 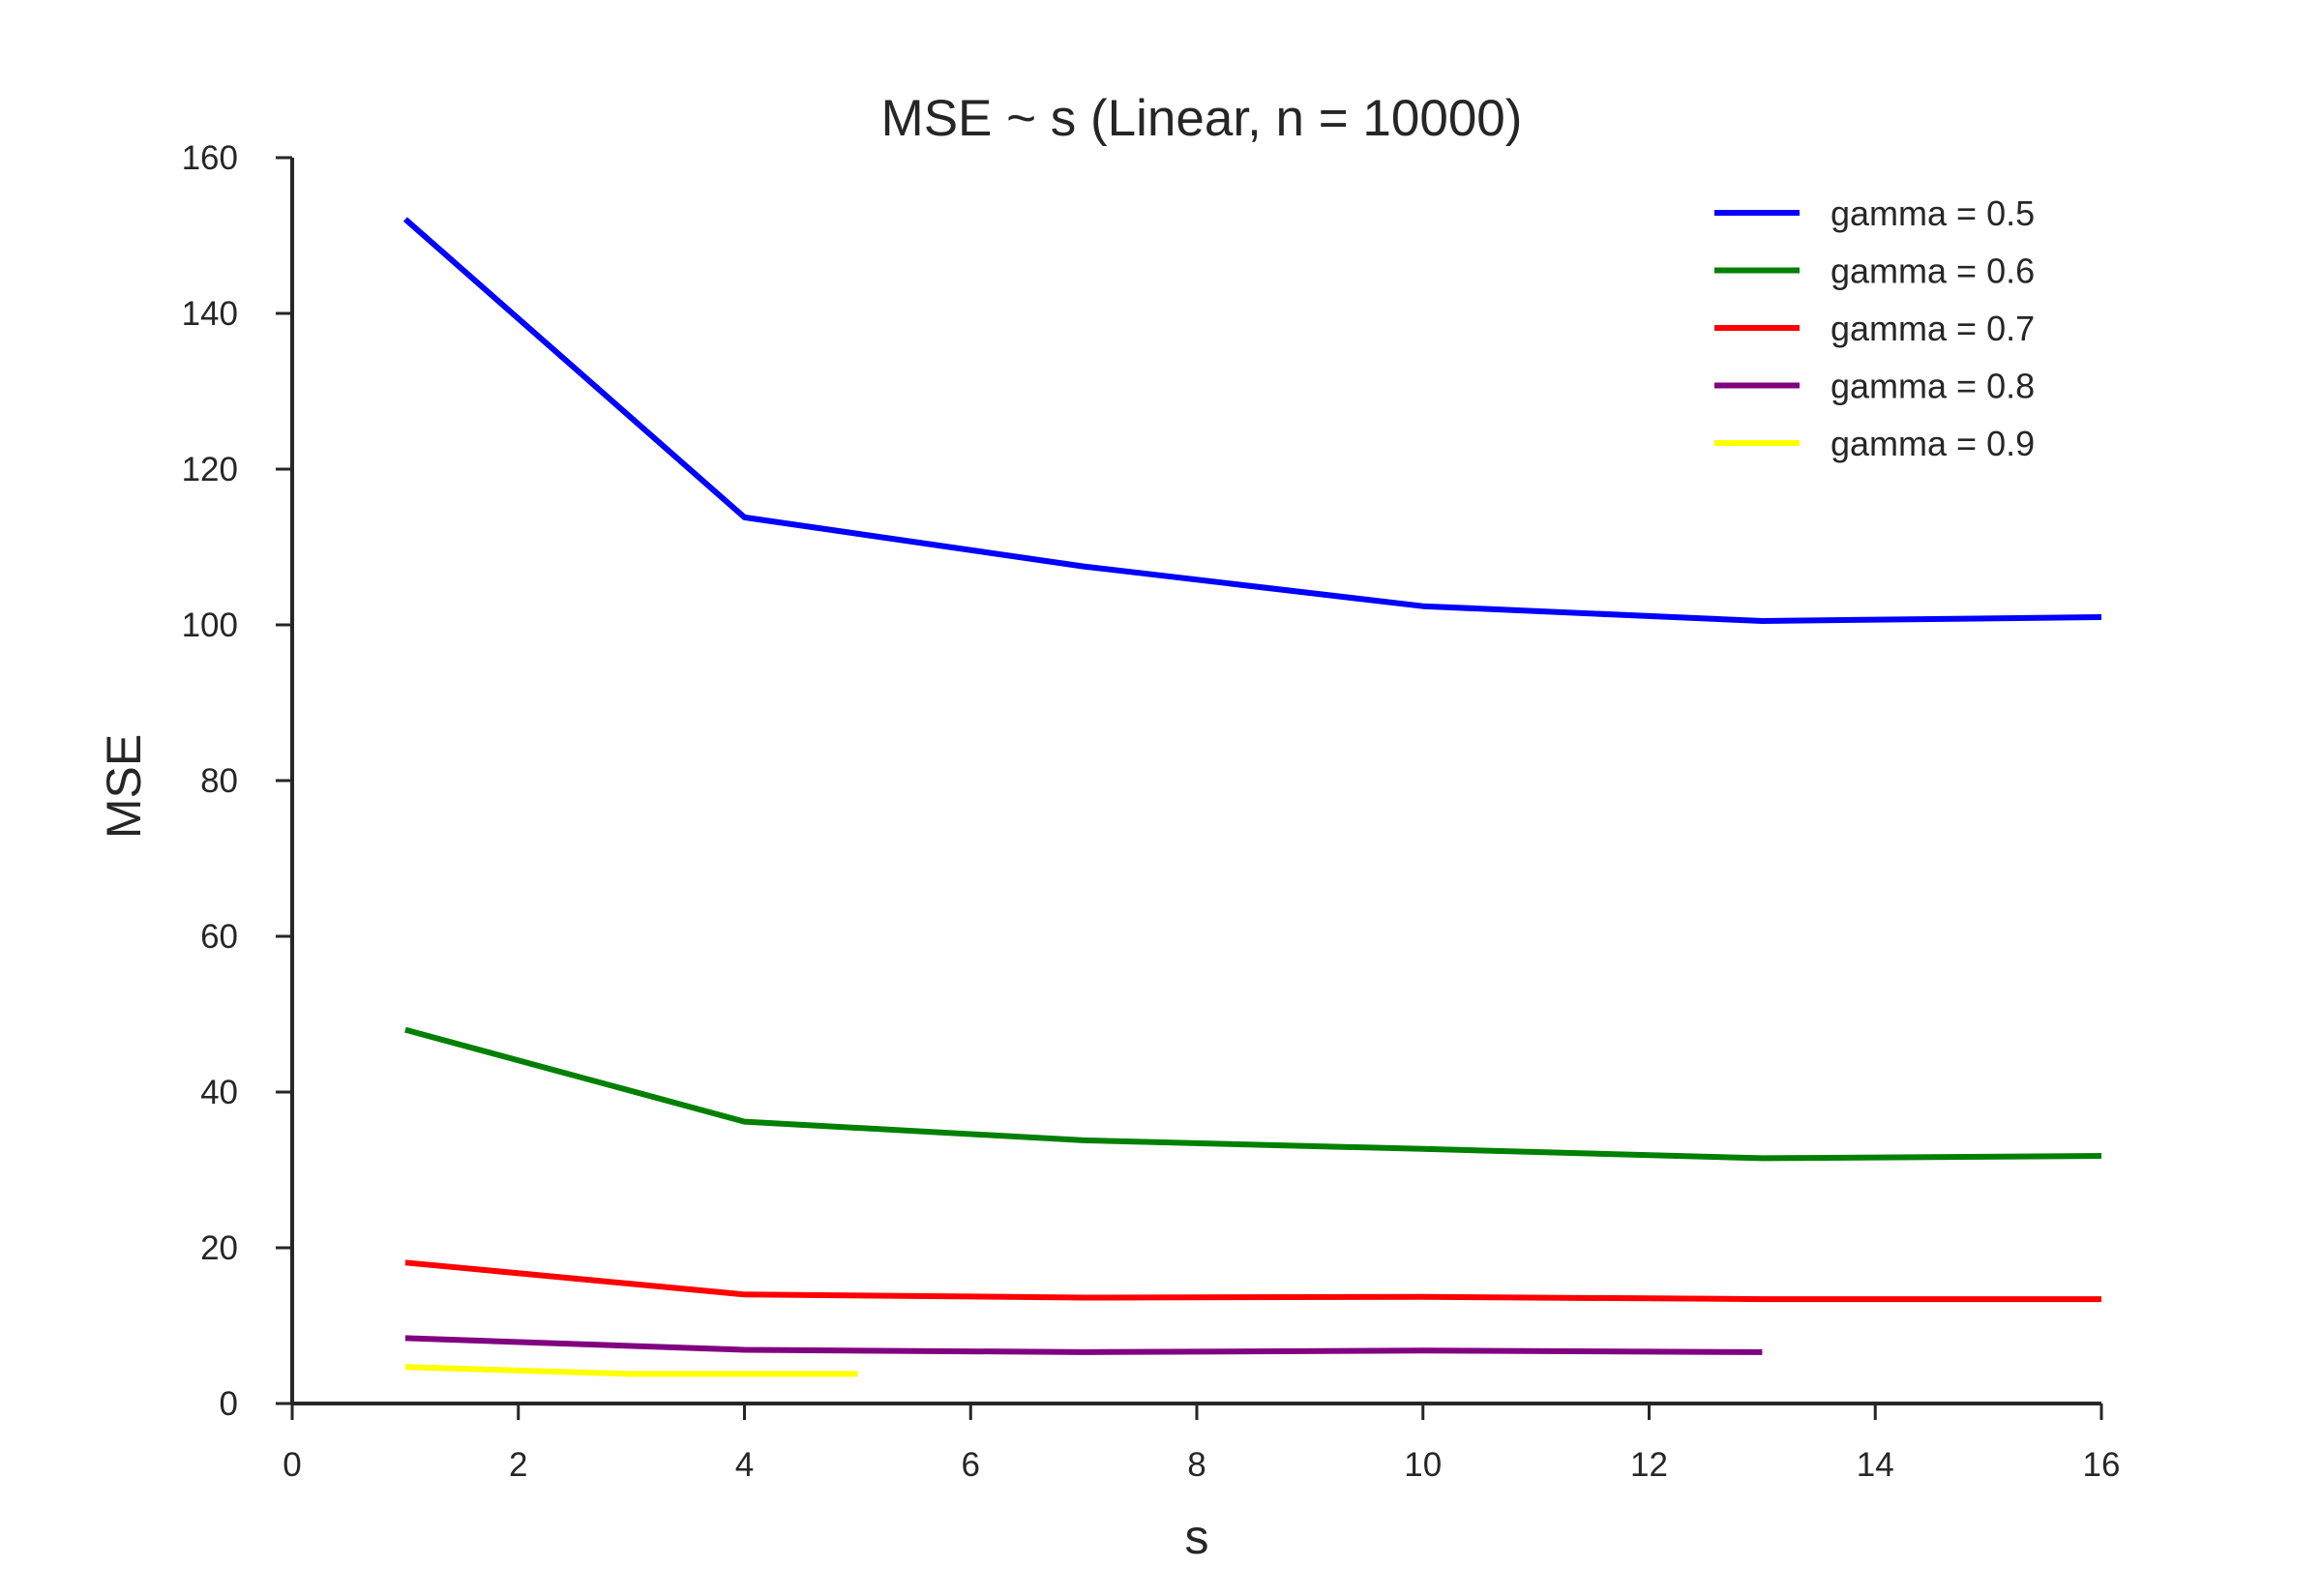 I want to click on y-tick-label: 100, so click(x=210, y=625).